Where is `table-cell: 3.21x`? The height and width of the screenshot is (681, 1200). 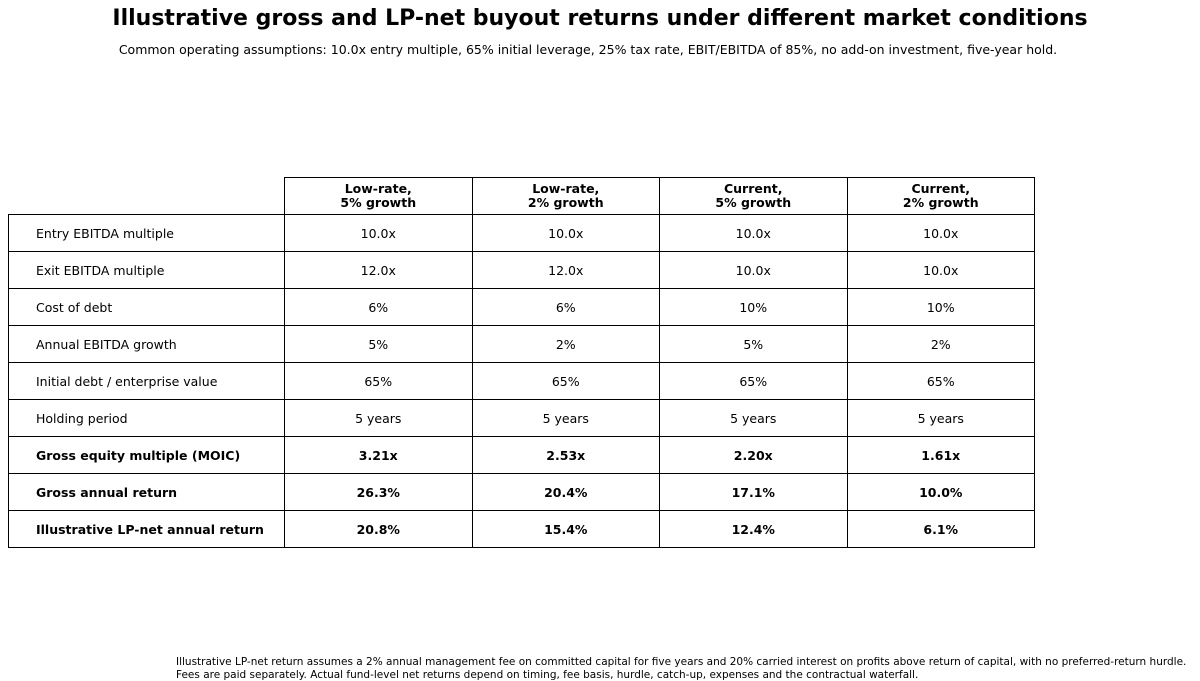 table-cell: 3.21x is located at coordinates (379, 455).